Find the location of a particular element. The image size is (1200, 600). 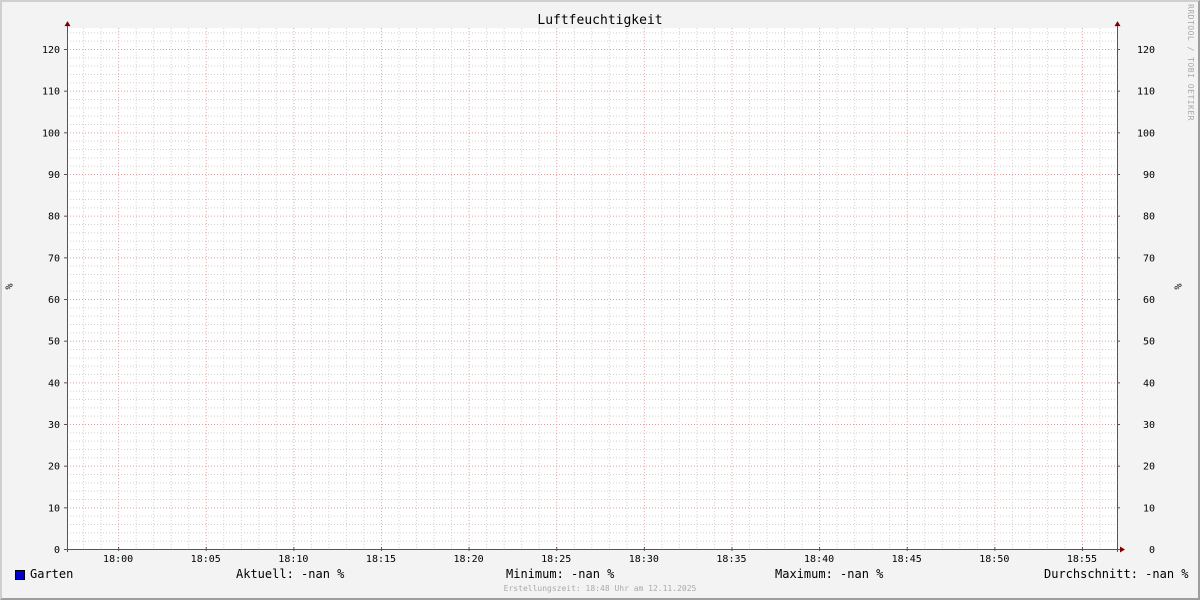

y-tick-label-left: 50 is located at coordinates (54, 342).